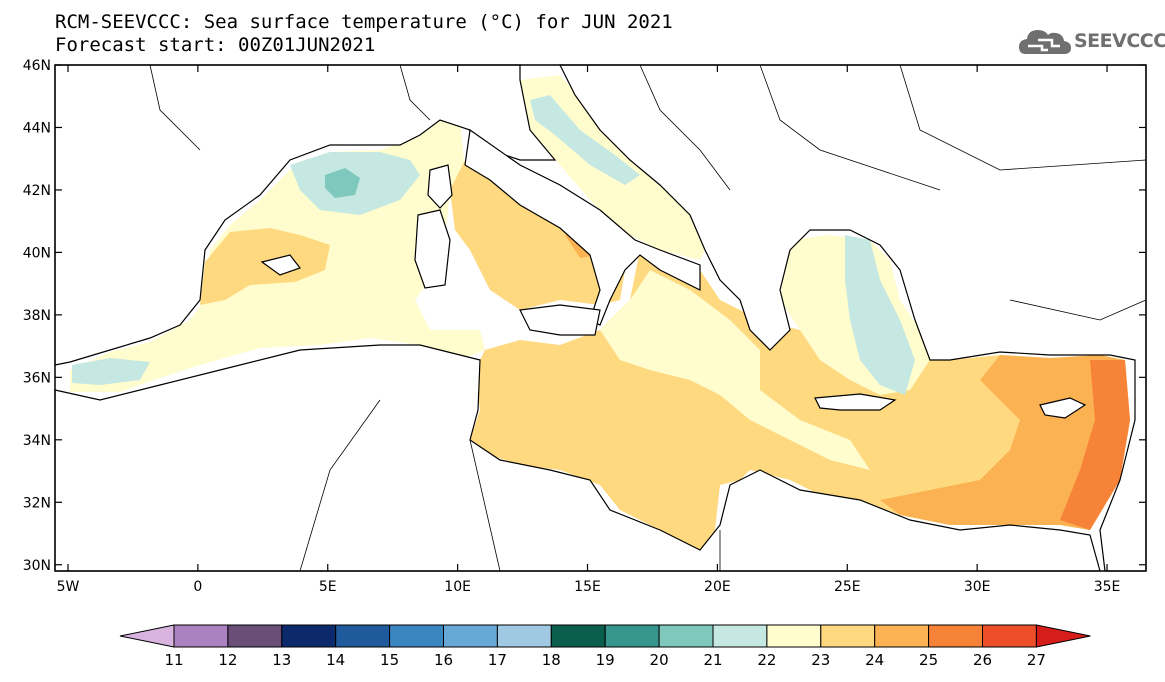 Image resolution: width=1165 pixels, height=682 pixels. What do you see at coordinates (560, 320) in the screenshot?
I see `land-sicily` at bounding box center [560, 320].